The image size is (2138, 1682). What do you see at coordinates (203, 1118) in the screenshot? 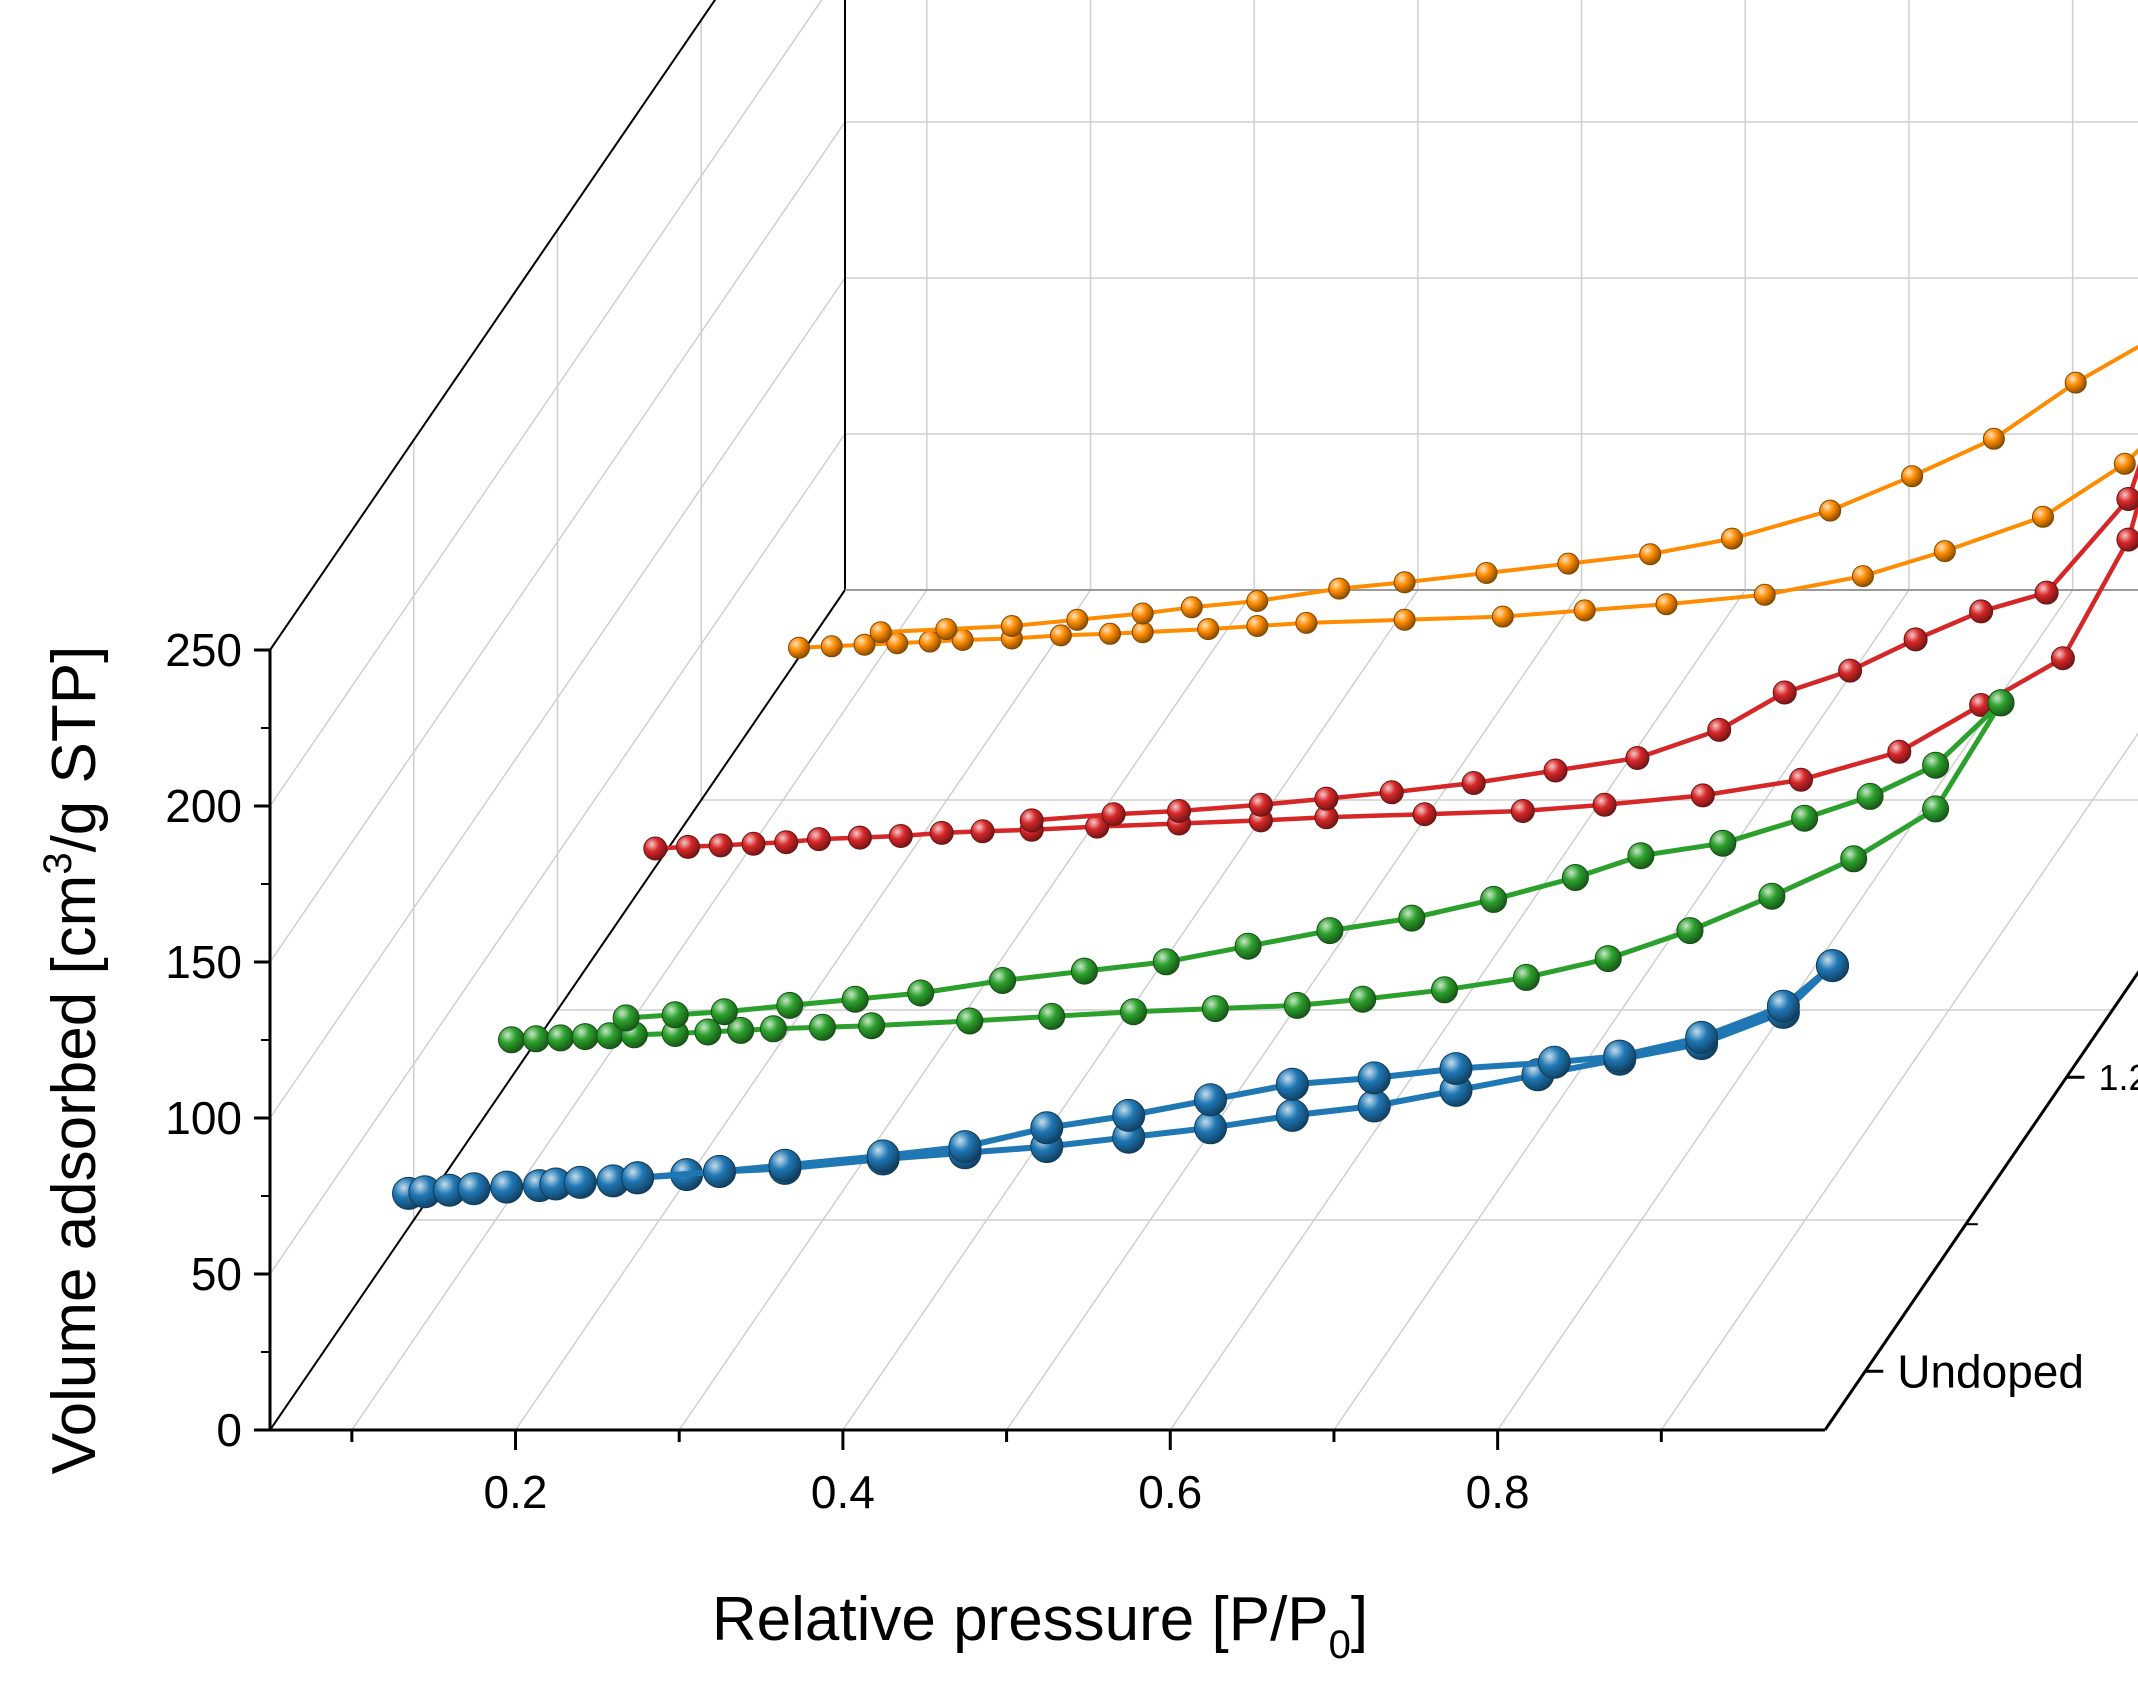
I see `y-tick-label: 100` at bounding box center [203, 1118].